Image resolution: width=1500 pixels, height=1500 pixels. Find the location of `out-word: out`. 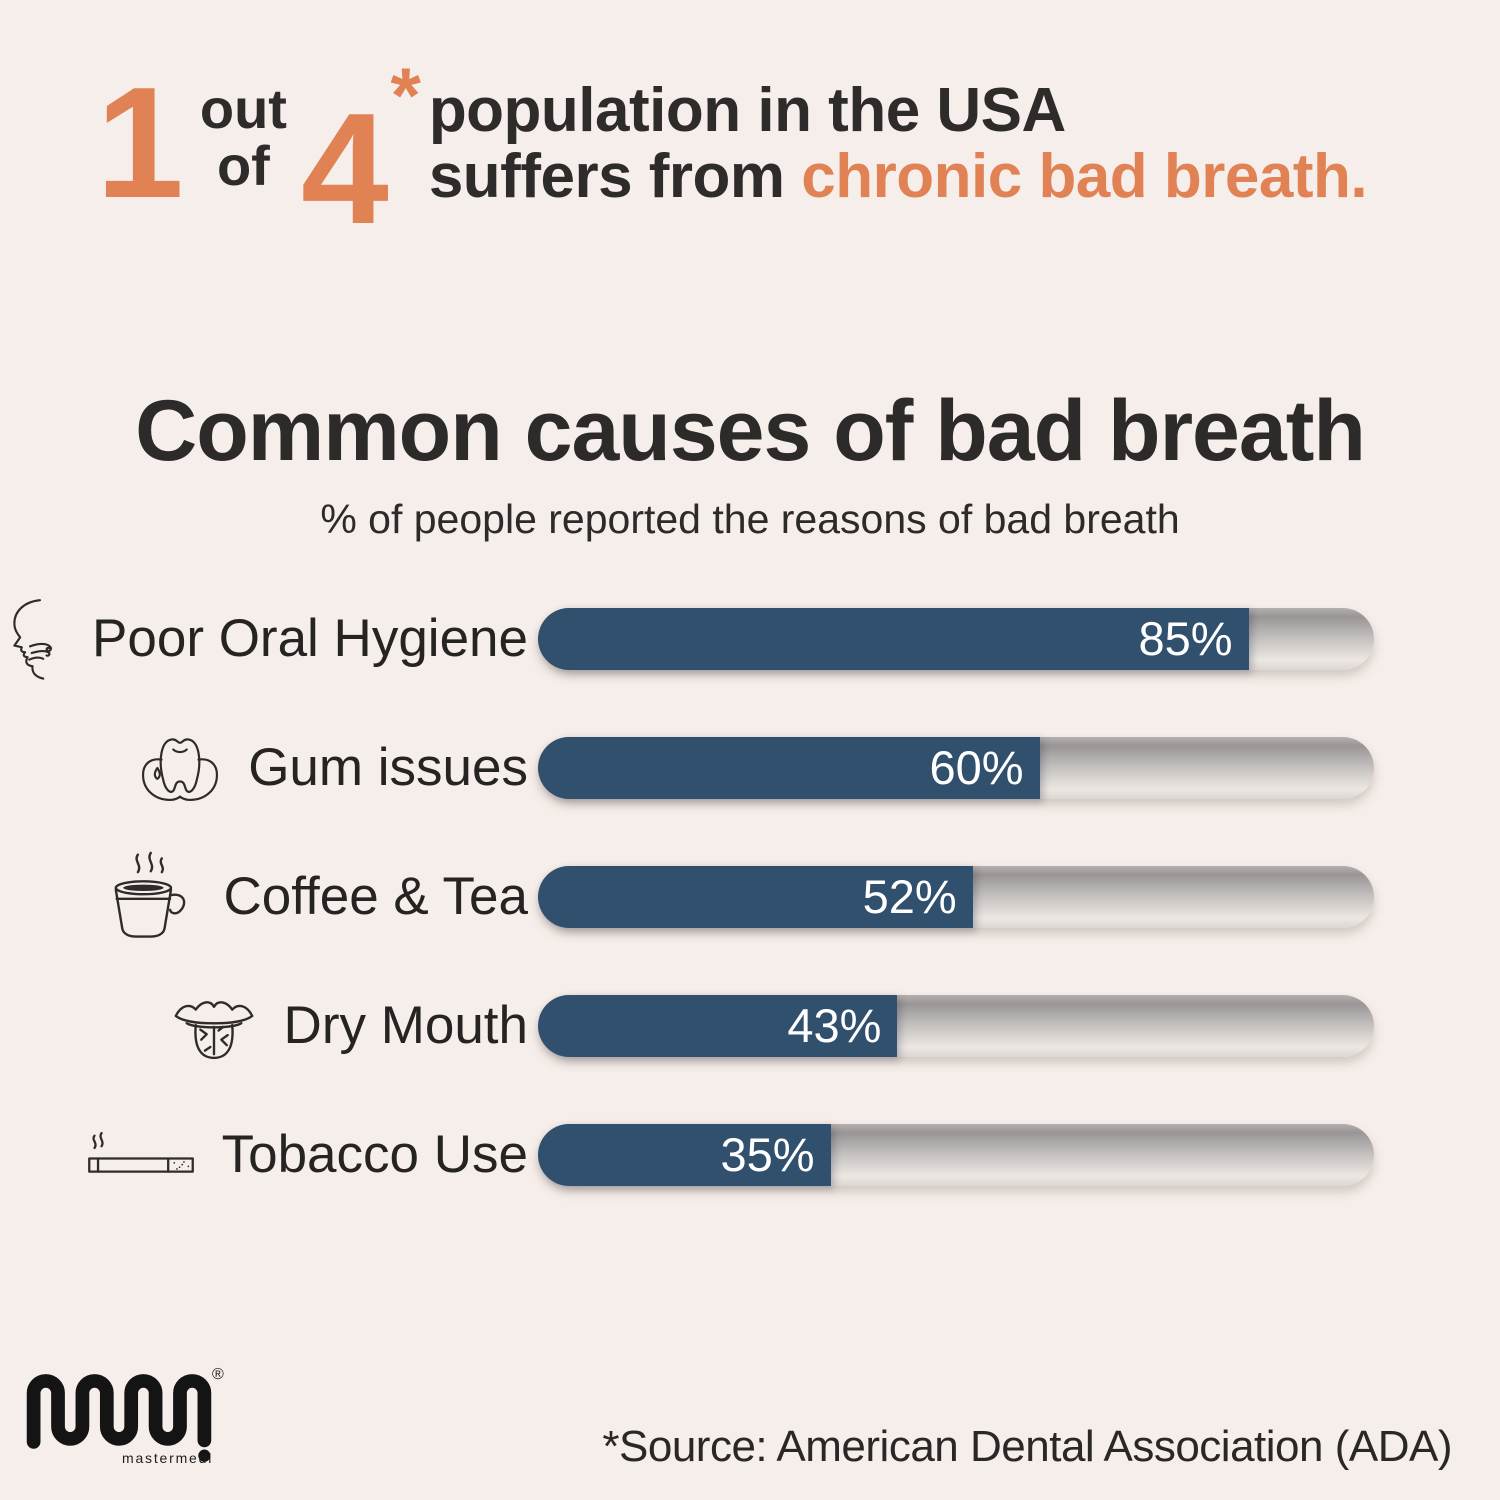

out-word: out is located at coordinates (243, 108).